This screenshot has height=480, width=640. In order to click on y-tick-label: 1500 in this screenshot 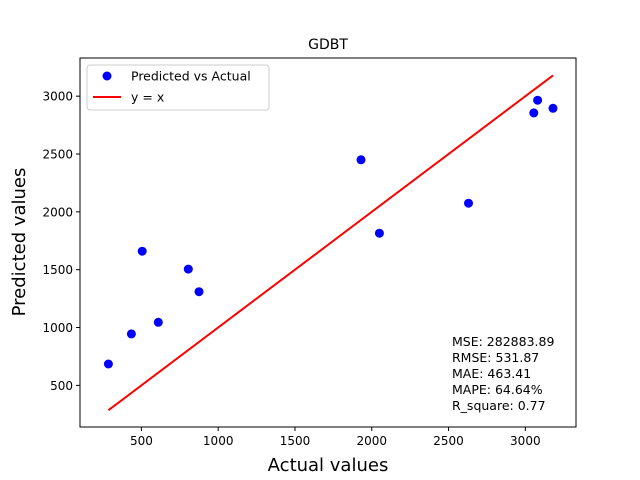, I will do `click(57, 270)`.